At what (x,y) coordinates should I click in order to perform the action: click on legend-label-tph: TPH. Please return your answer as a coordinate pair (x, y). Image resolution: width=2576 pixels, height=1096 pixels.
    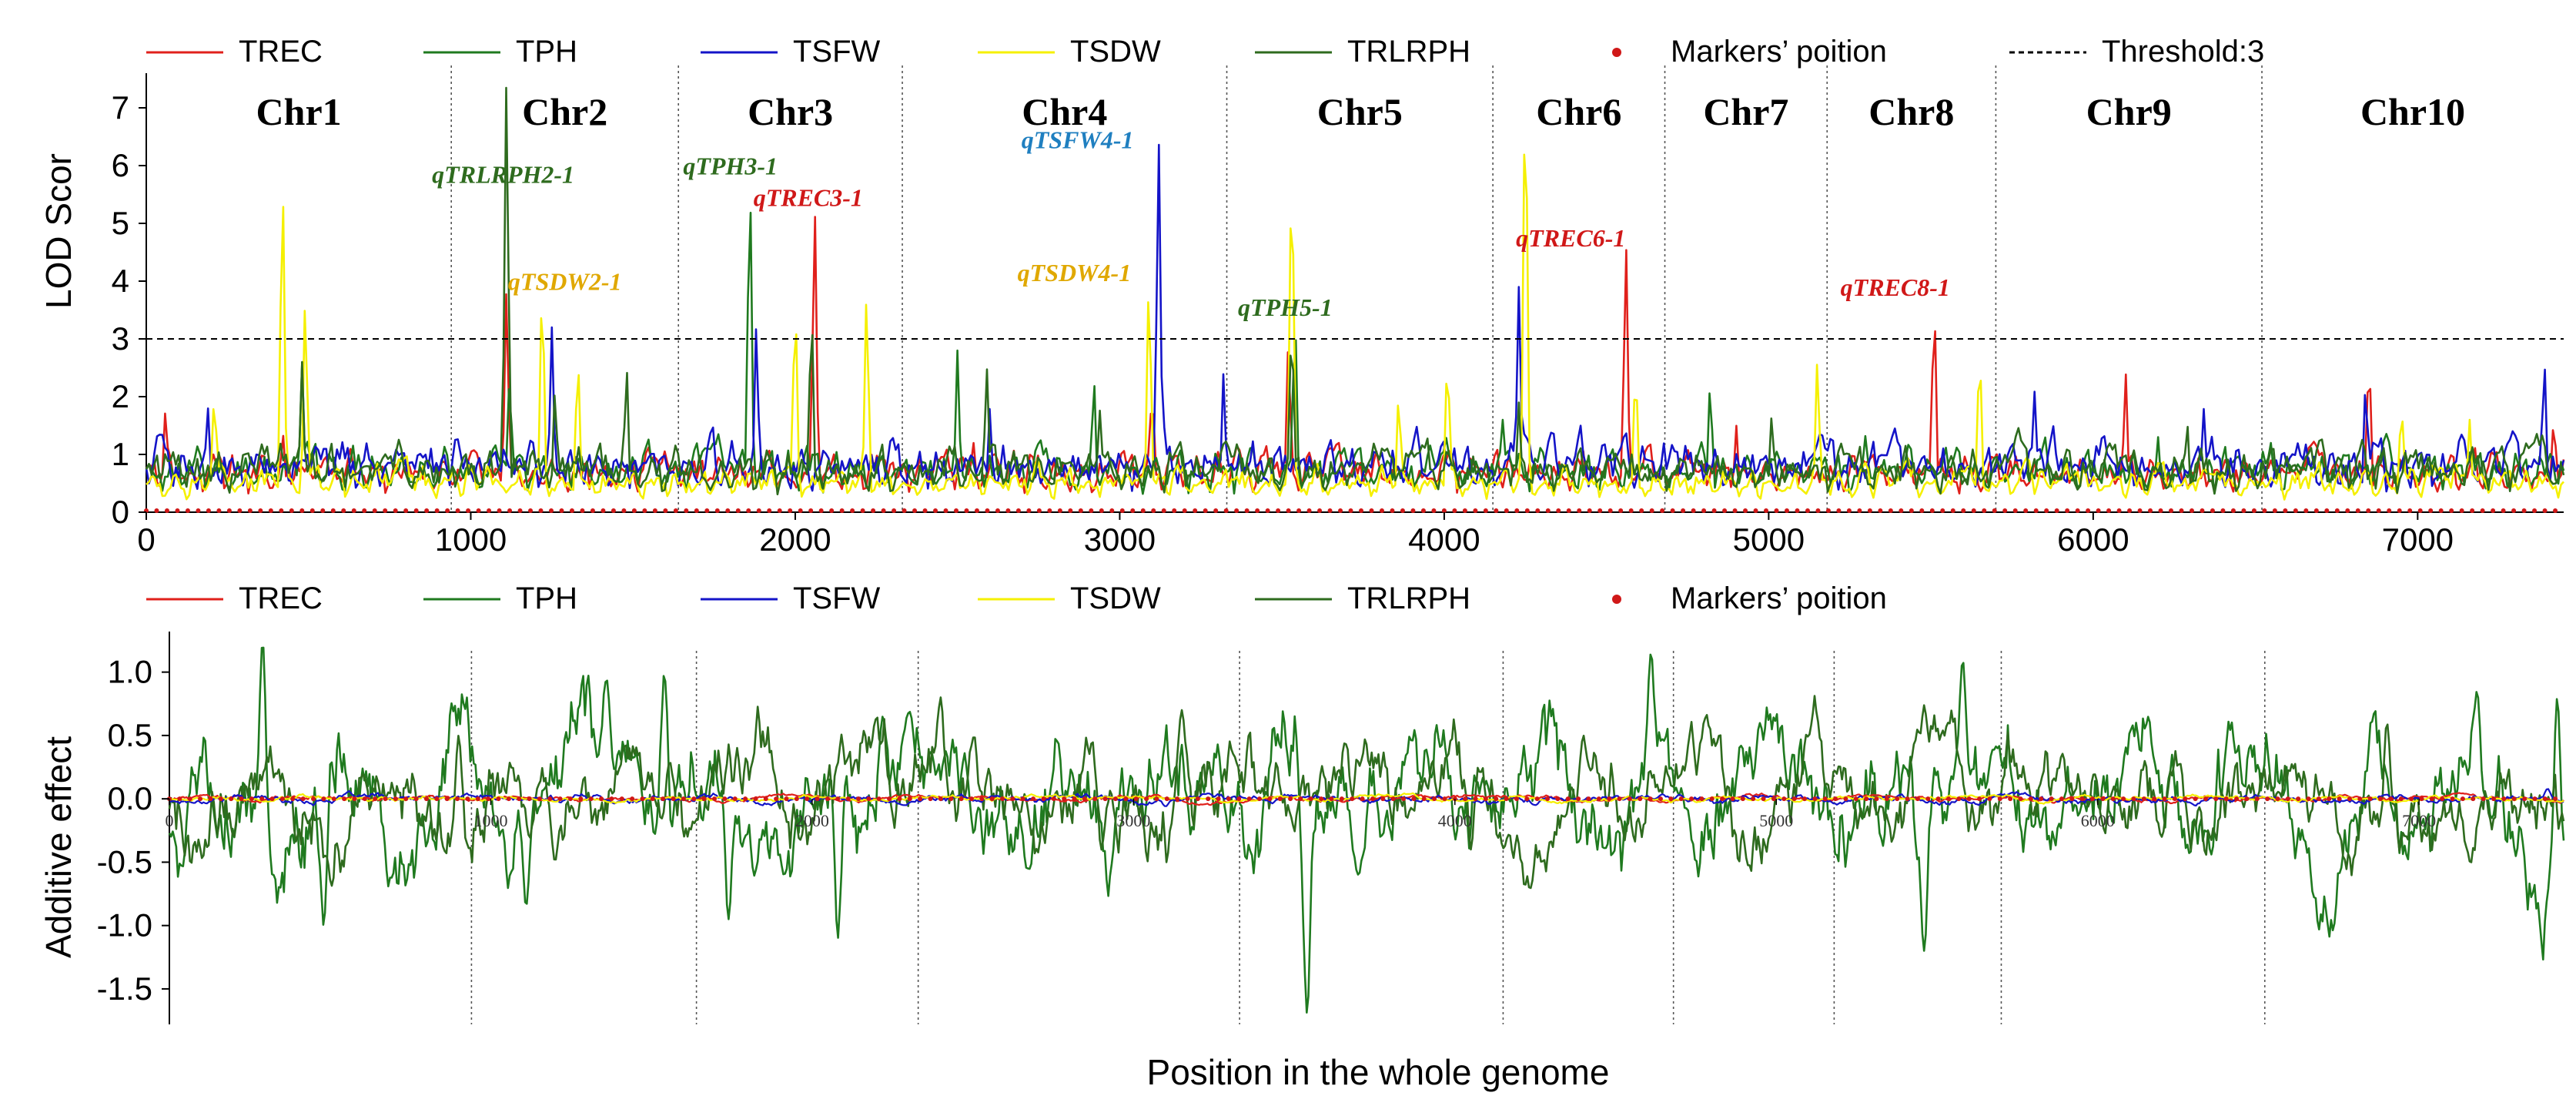
    Looking at the image, I should click on (546, 52).